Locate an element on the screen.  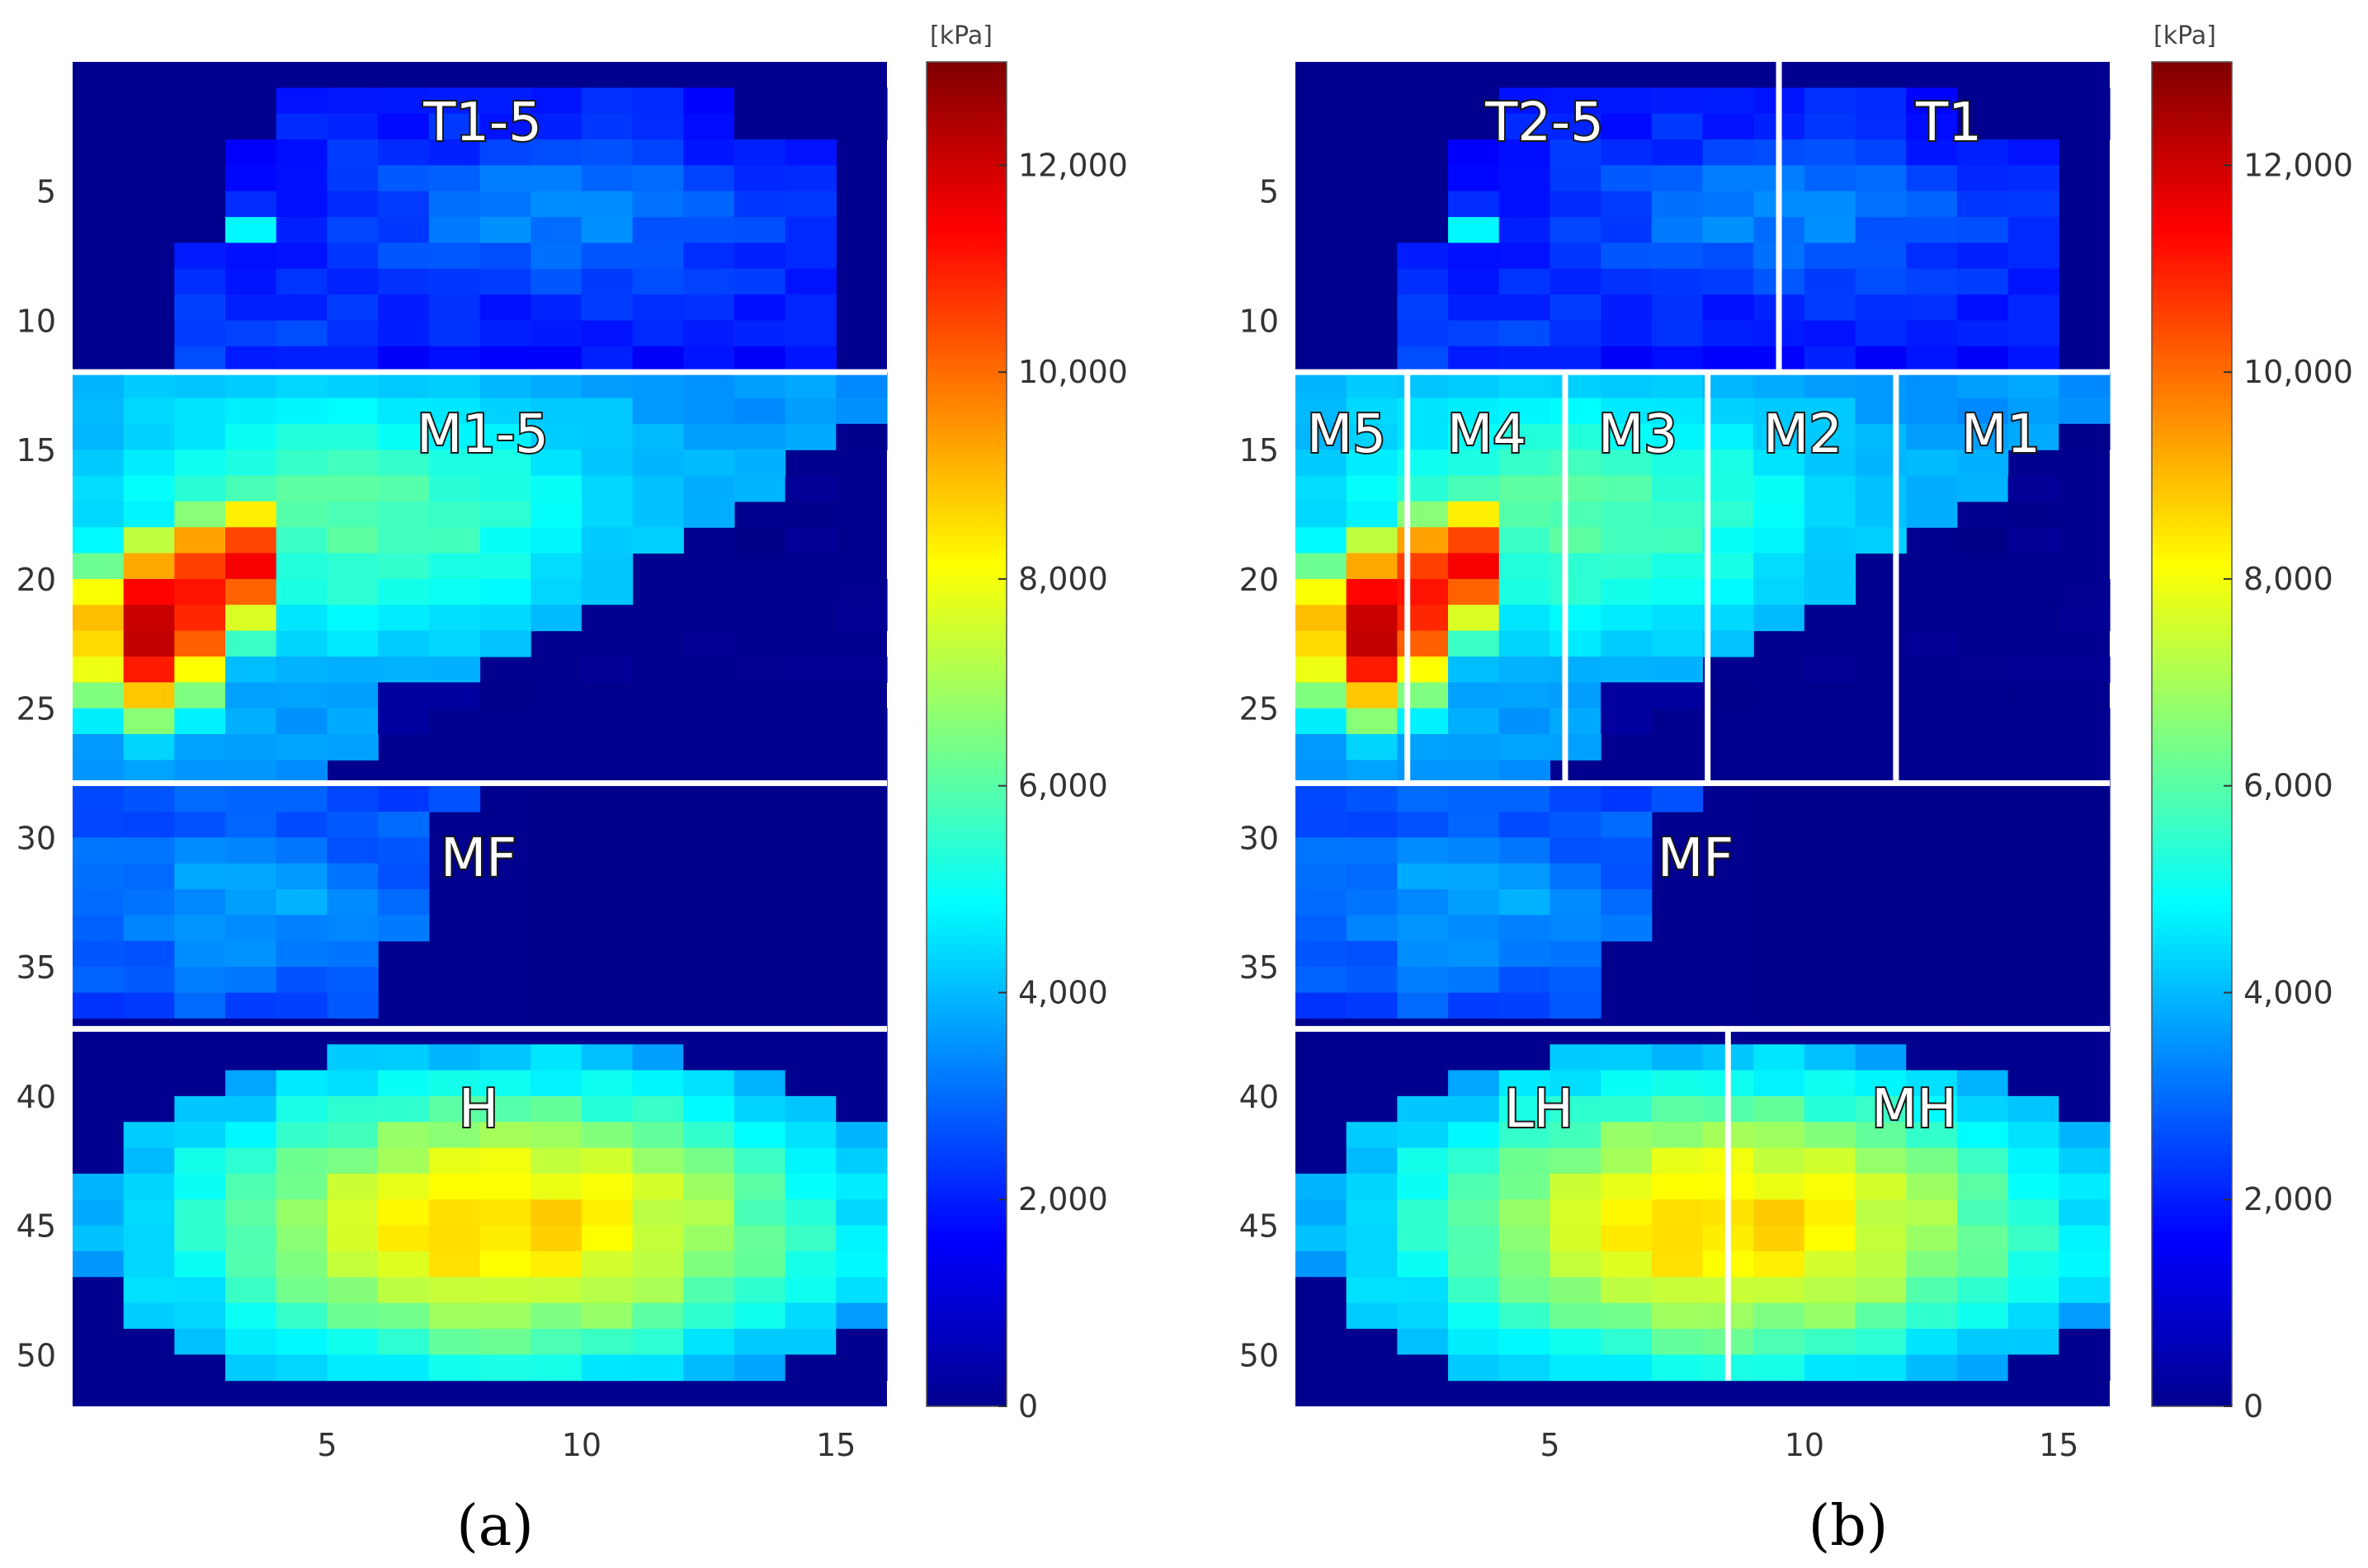
x-tick-label: 15 is located at coordinates (836, 1445).